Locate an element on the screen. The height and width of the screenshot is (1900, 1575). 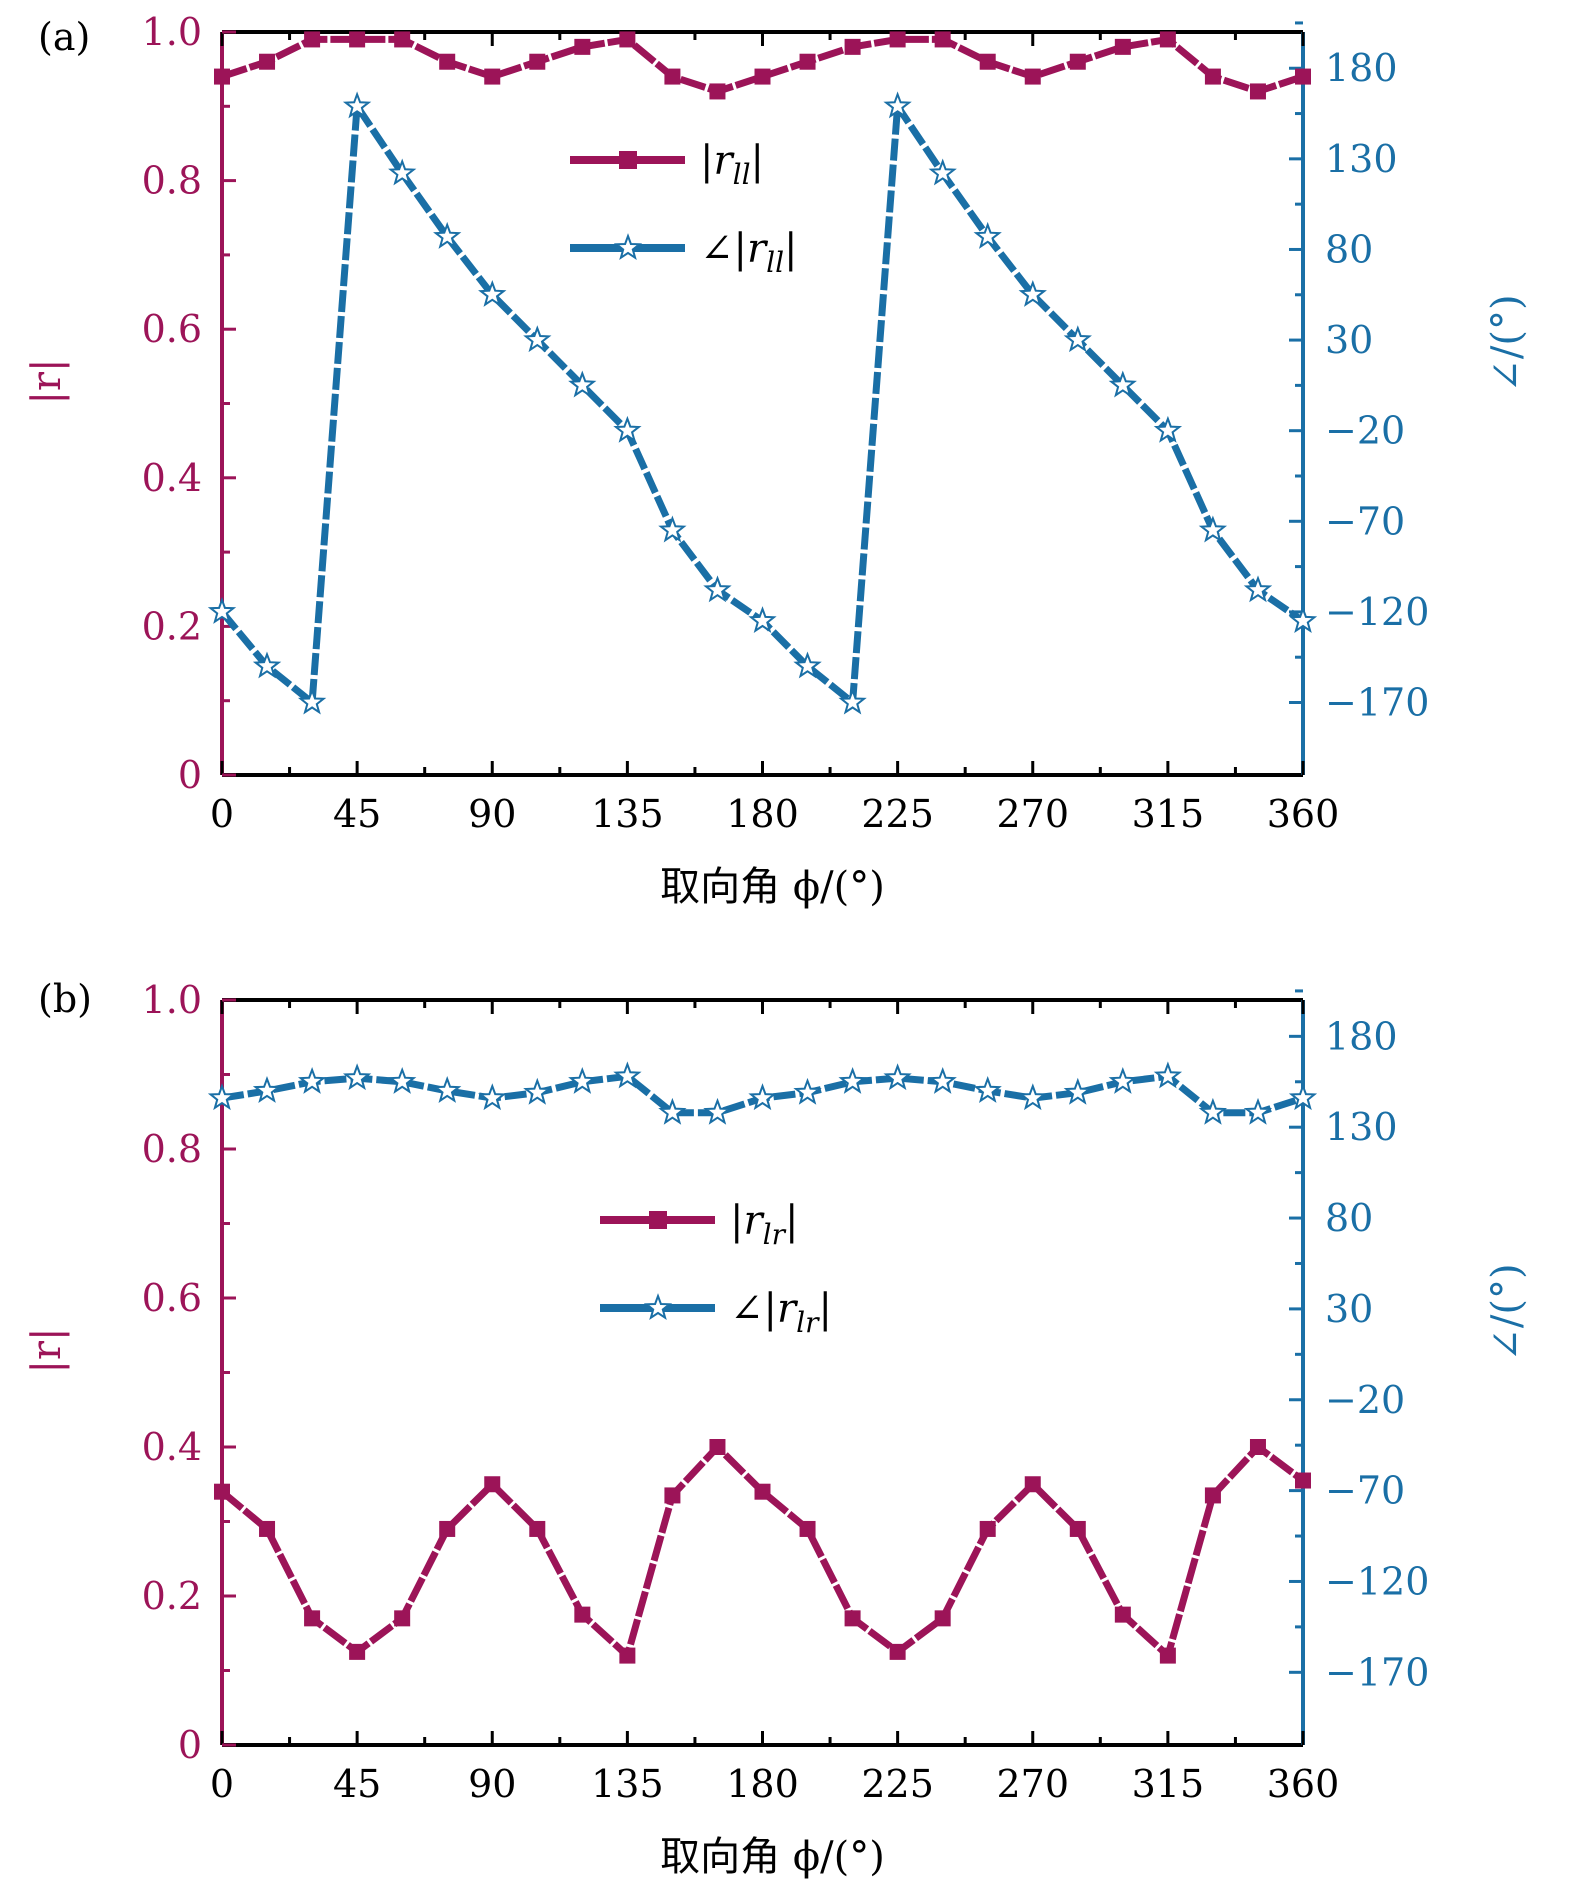
legend-label-sub: ll is located at coordinates (775, 262).